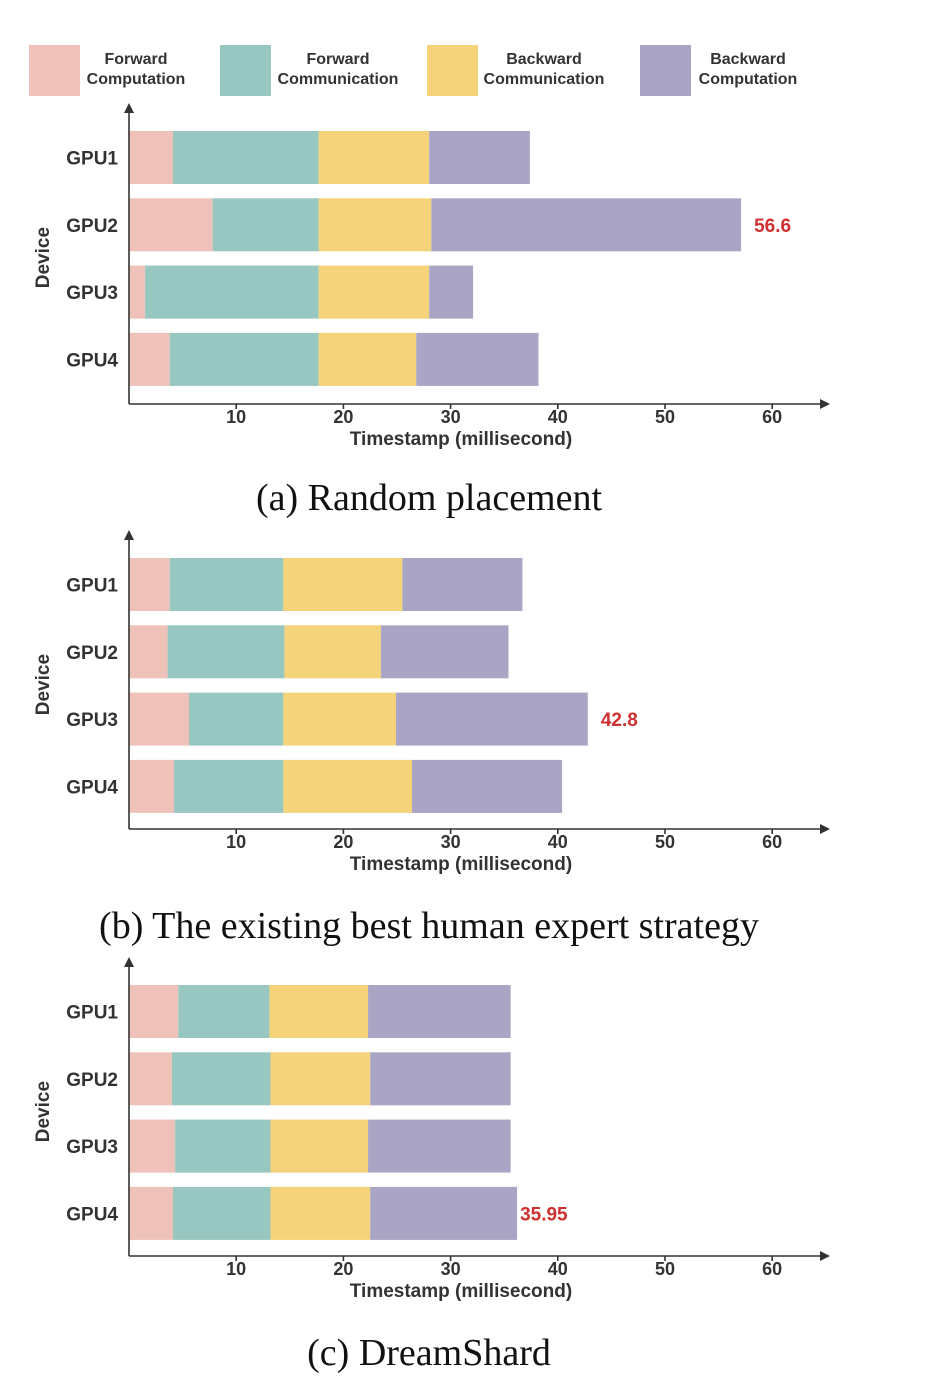 The height and width of the screenshot is (1394, 952). What do you see at coordinates (92, 1080) in the screenshot?
I see `category-label: GPU2` at bounding box center [92, 1080].